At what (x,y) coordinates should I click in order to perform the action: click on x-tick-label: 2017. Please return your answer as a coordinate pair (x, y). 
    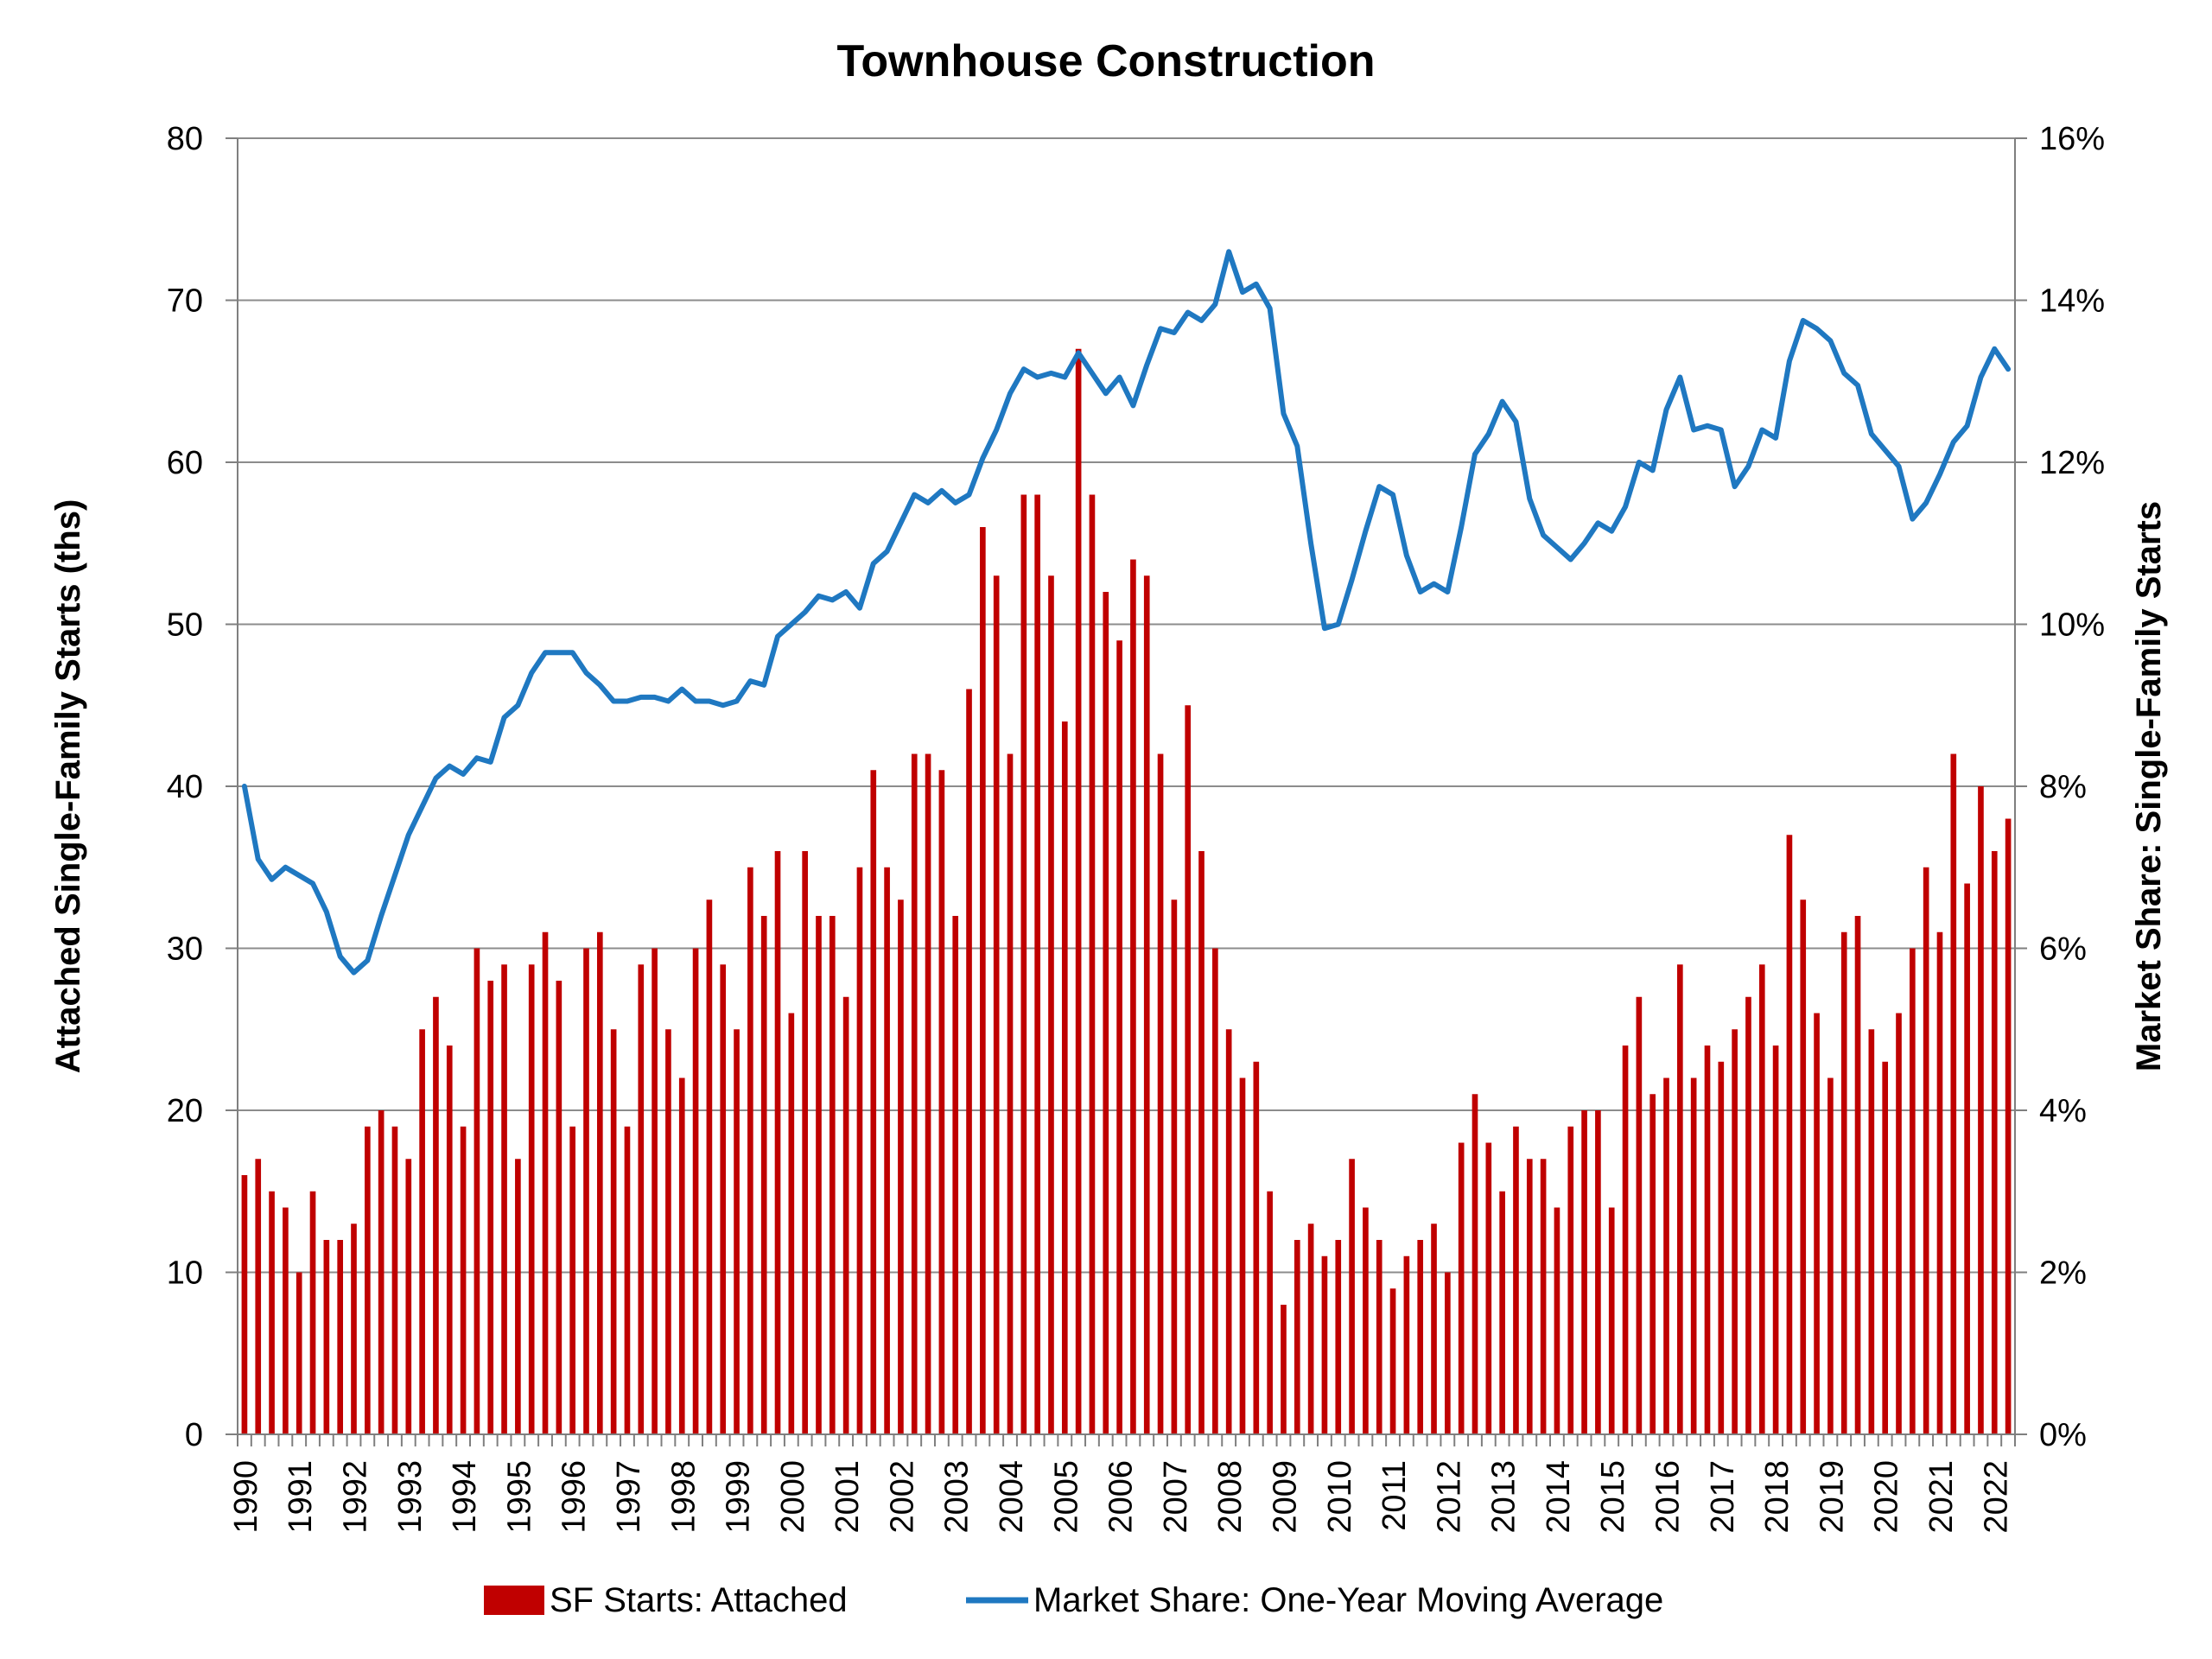
    Looking at the image, I should click on (1723, 1497).